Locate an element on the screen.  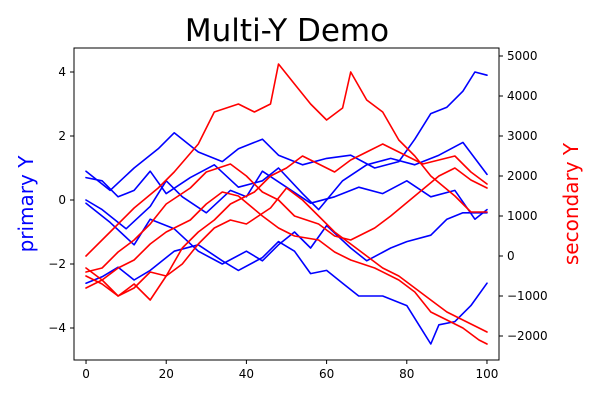
secondary-y-tick-label: −2000 is located at coordinates (527, 336).